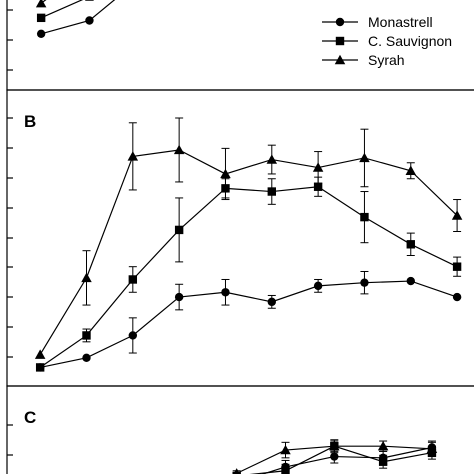 This screenshot has height=474, width=474. I want to click on legend: Monastrell C. Sauvignon Syrah, so click(387, 41).